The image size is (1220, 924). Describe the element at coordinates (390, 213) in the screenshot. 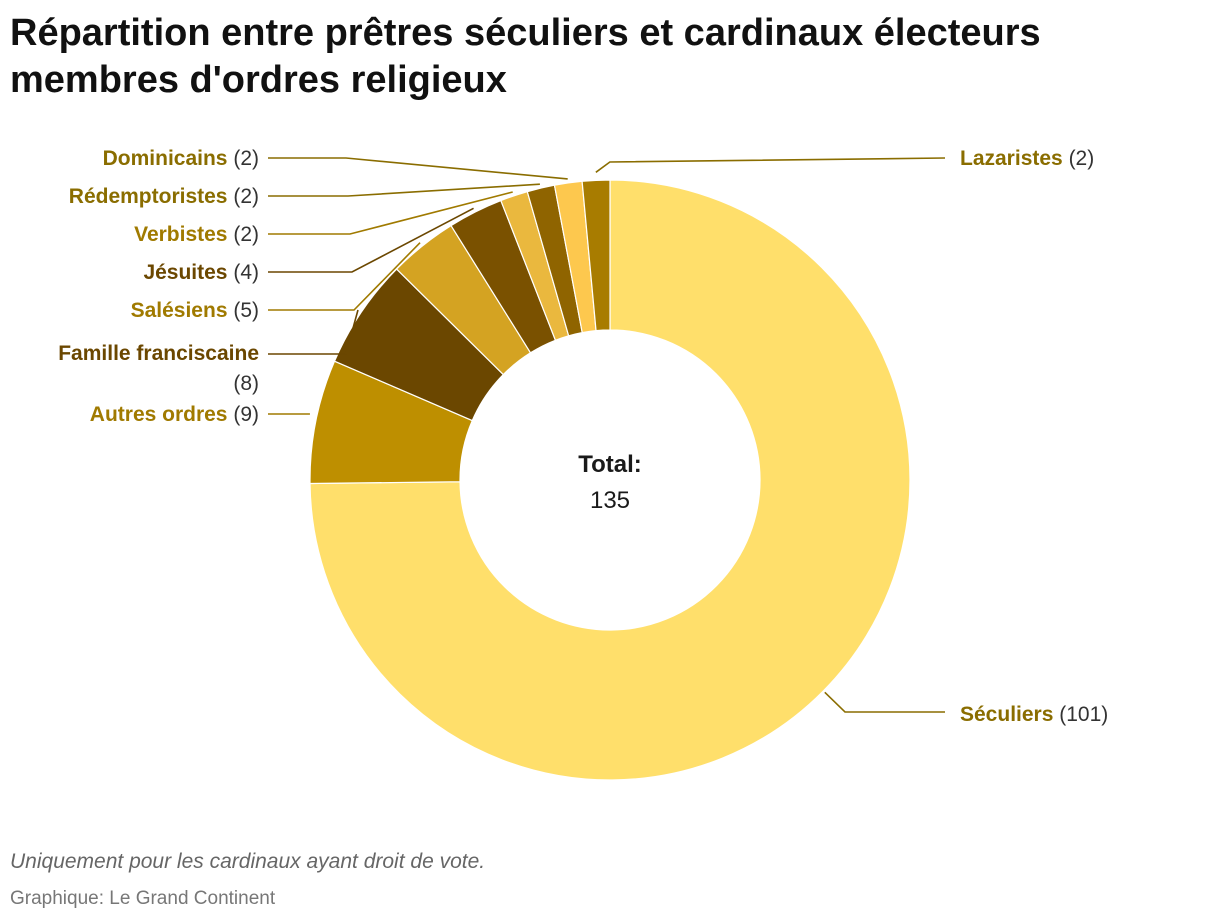

I see `leader-line-verbistes` at that location.